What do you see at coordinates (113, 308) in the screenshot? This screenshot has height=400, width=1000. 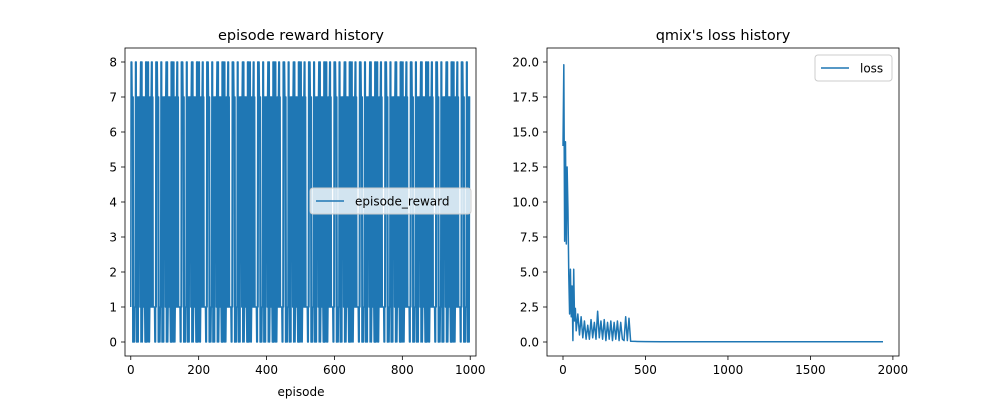 I see `reward-y-tick-label: 1` at bounding box center [113, 308].